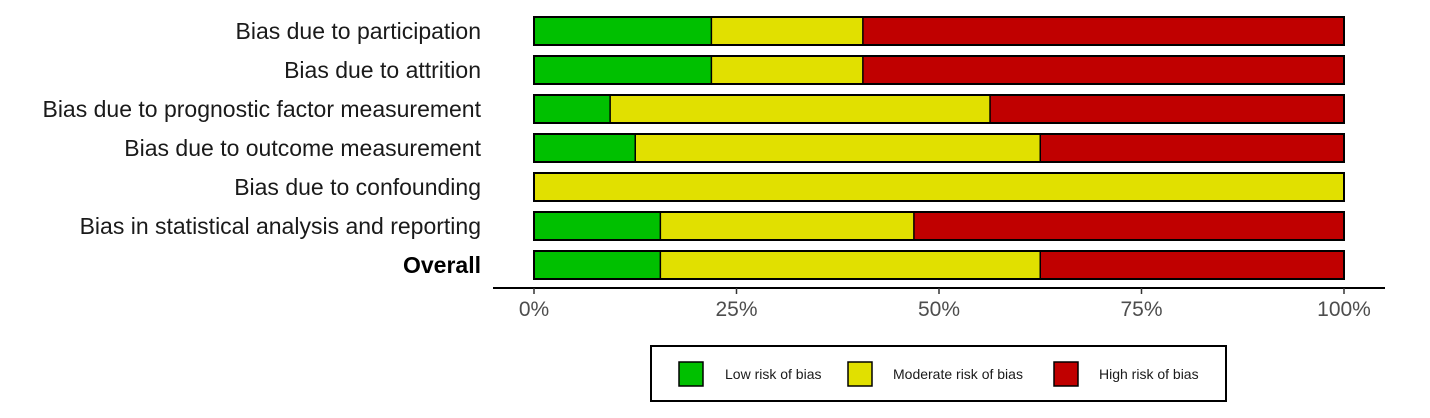 This screenshot has height=418, width=1430. Describe the element at coordinates (1149, 374) in the screenshot. I see `legend-label: High risk of bias` at that location.